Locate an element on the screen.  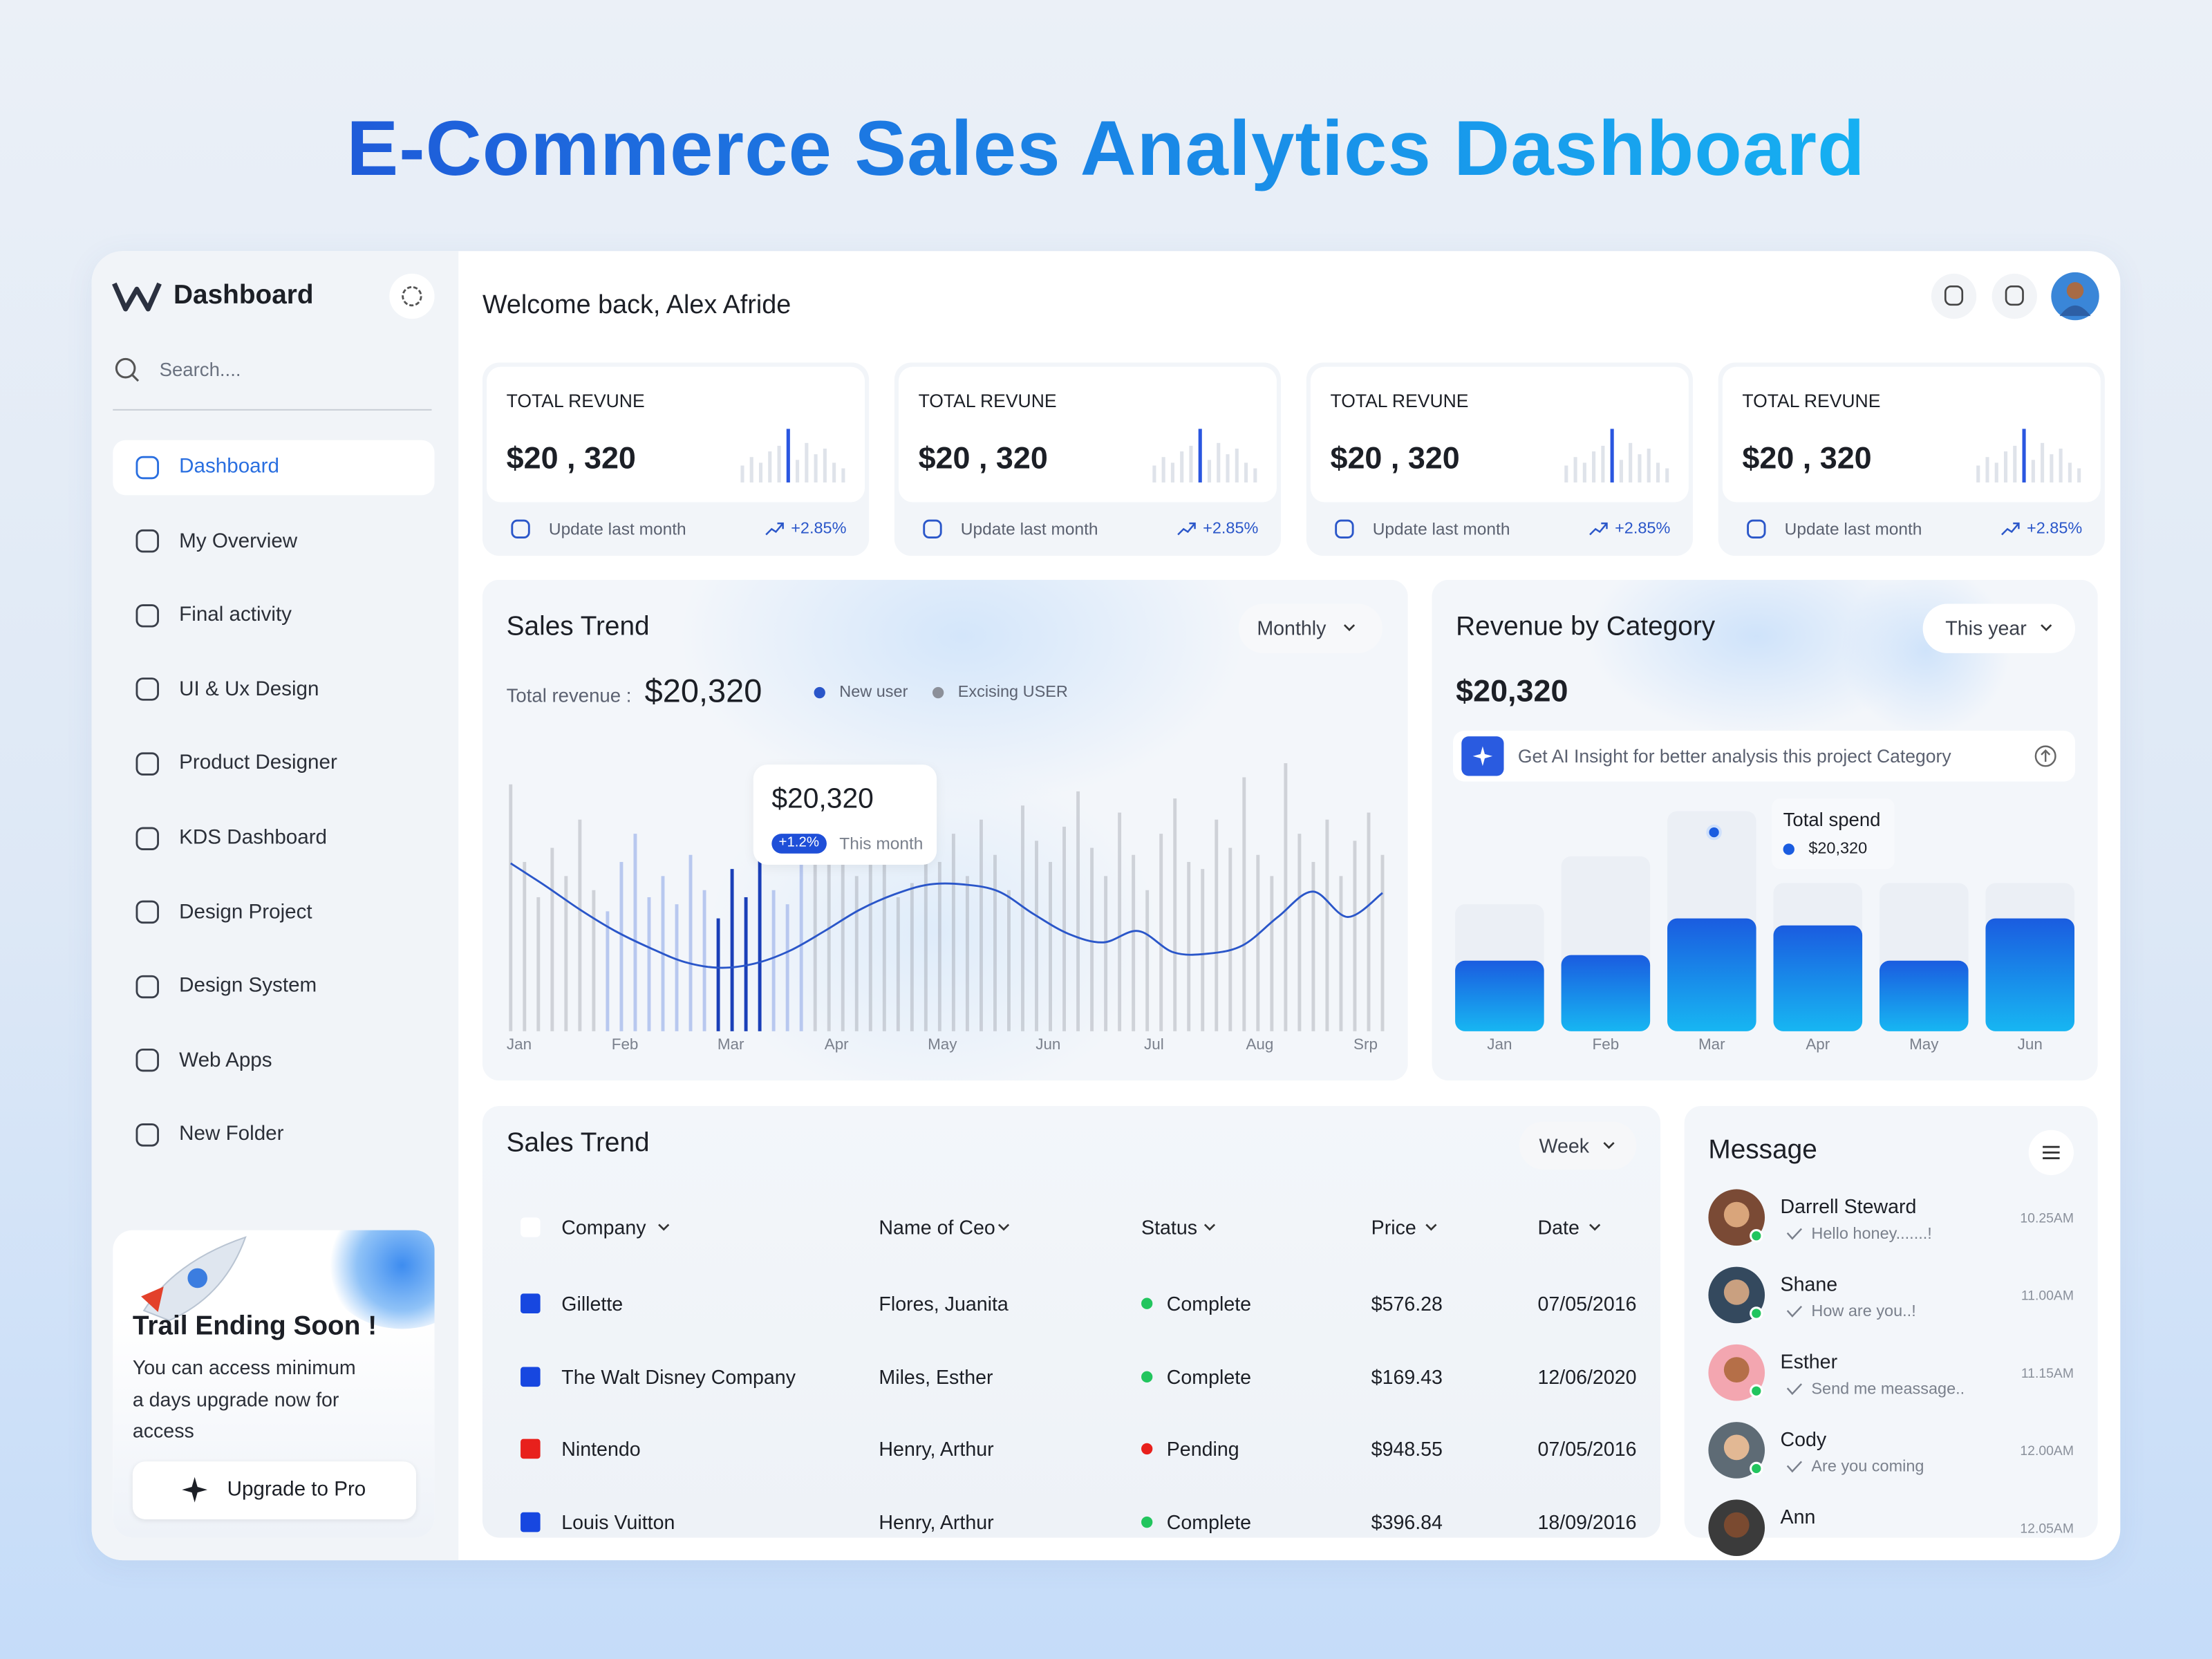
stat-card-top is located at coordinates (1499, 434).